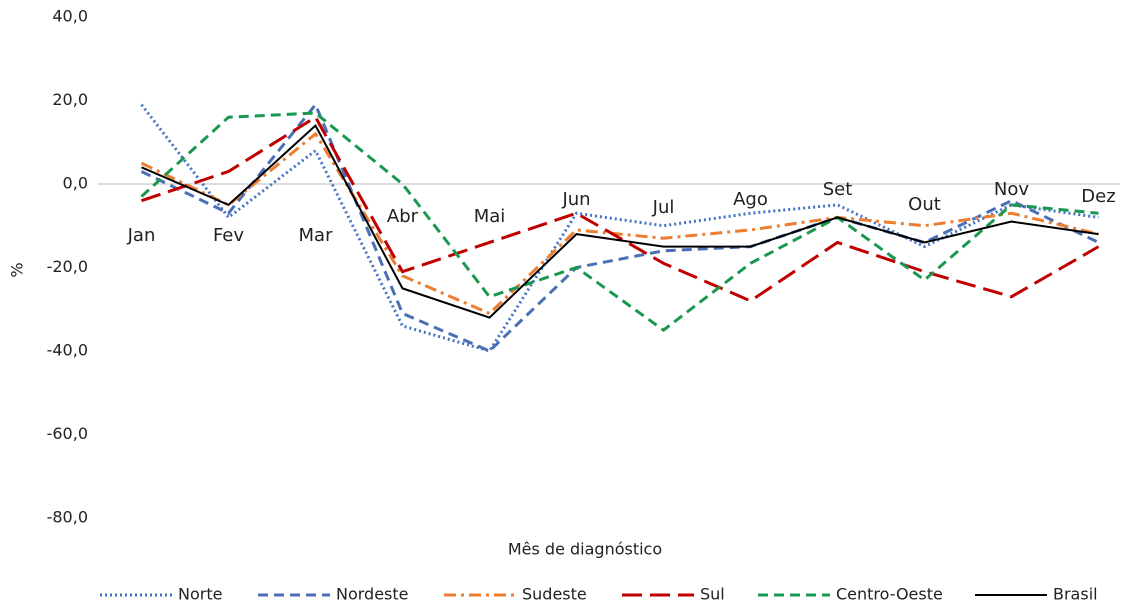 This screenshot has width=1131, height=603. Describe the element at coordinates (316, 235) in the screenshot. I see `x-tick-label: Mar` at that location.